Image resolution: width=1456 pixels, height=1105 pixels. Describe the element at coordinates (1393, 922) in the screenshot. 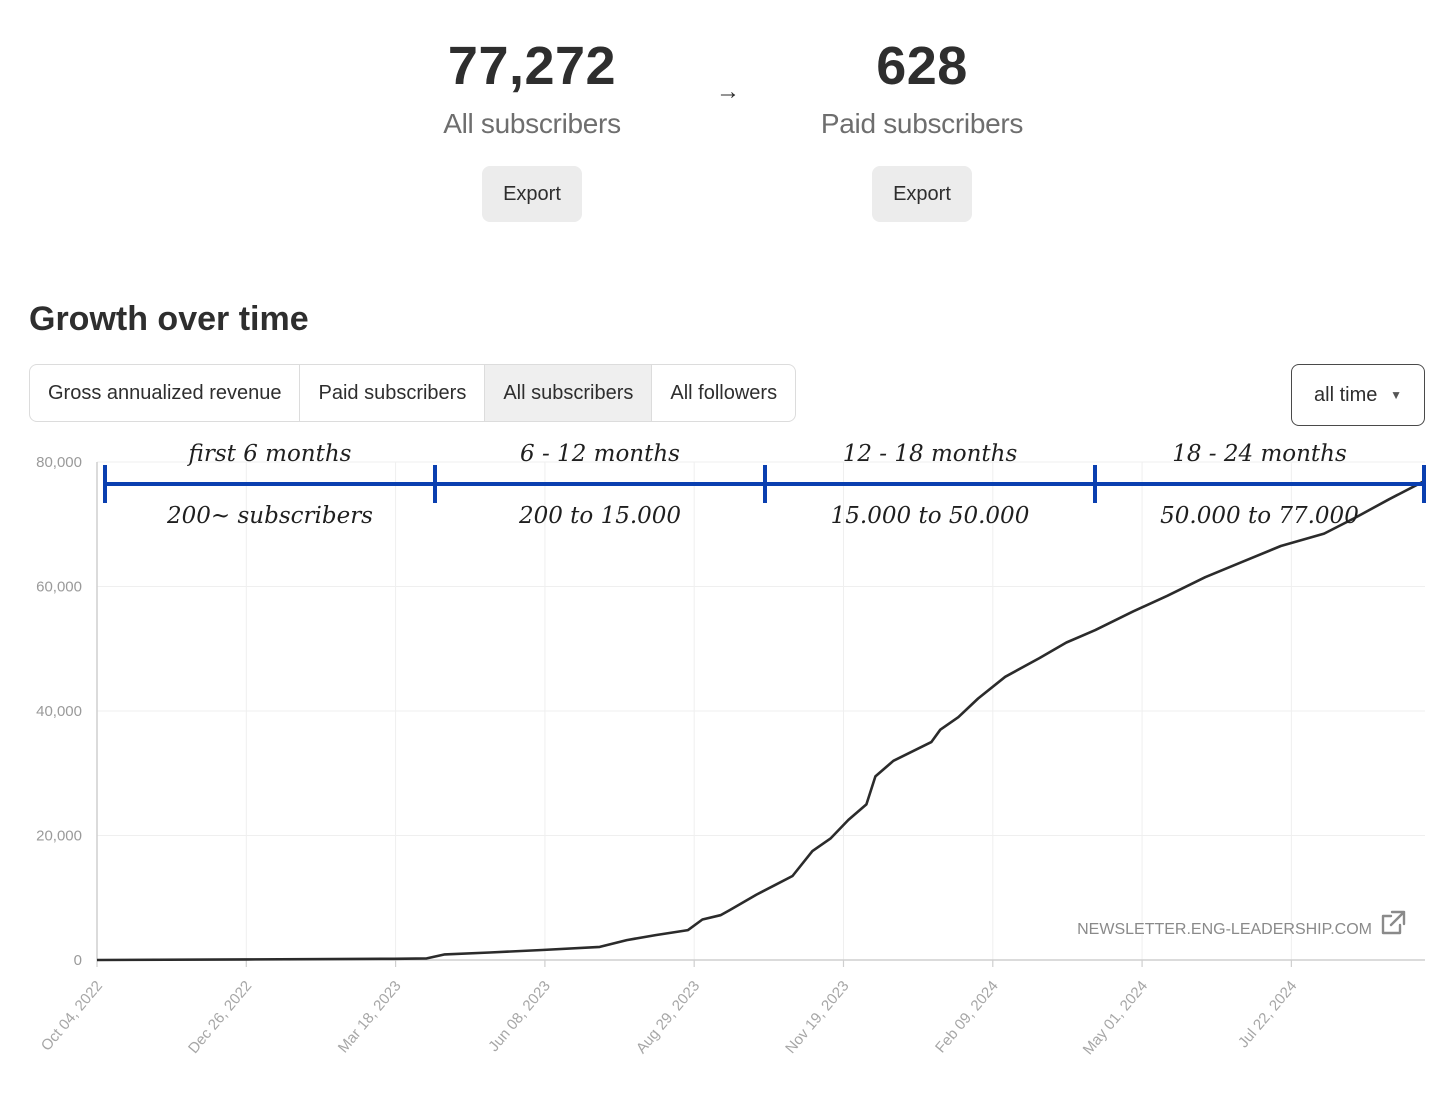

I see `external-link-icon` at that location.